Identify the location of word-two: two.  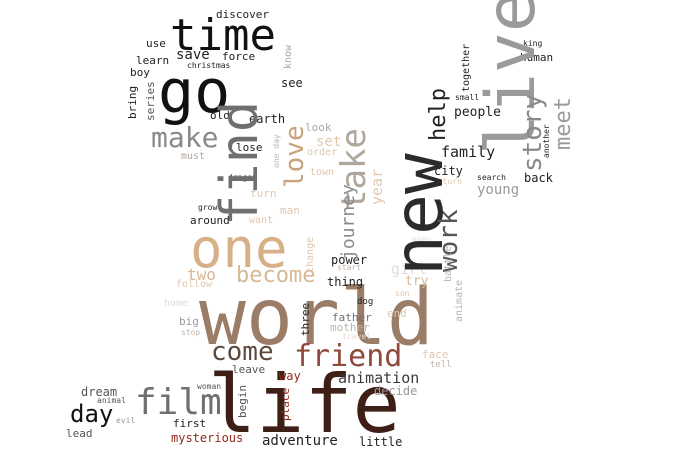
(201, 274).